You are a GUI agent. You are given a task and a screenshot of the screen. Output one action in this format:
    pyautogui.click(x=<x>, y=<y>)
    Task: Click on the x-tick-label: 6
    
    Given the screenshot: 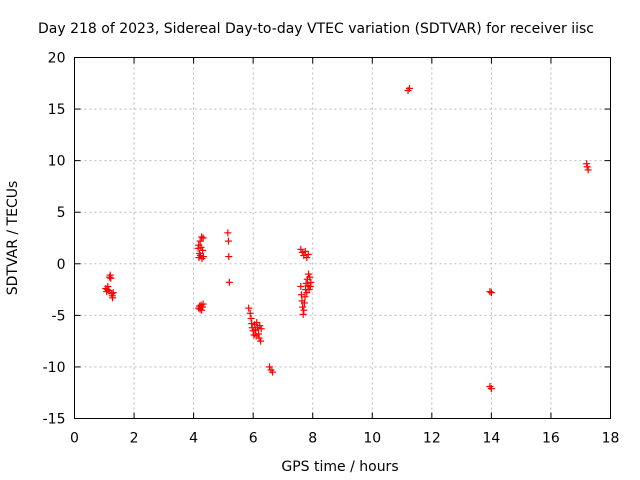 What is the action you would take?
    pyautogui.click(x=253, y=439)
    